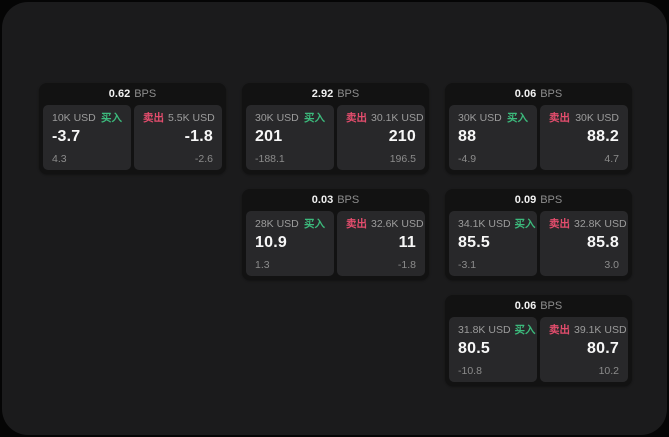 Image resolution: width=669 pixels, height=437 pixels. What do you see at coordinates (603, 348) in the screenshot?
I see `sell-price: 80.7` at bounding box center [603, 348].